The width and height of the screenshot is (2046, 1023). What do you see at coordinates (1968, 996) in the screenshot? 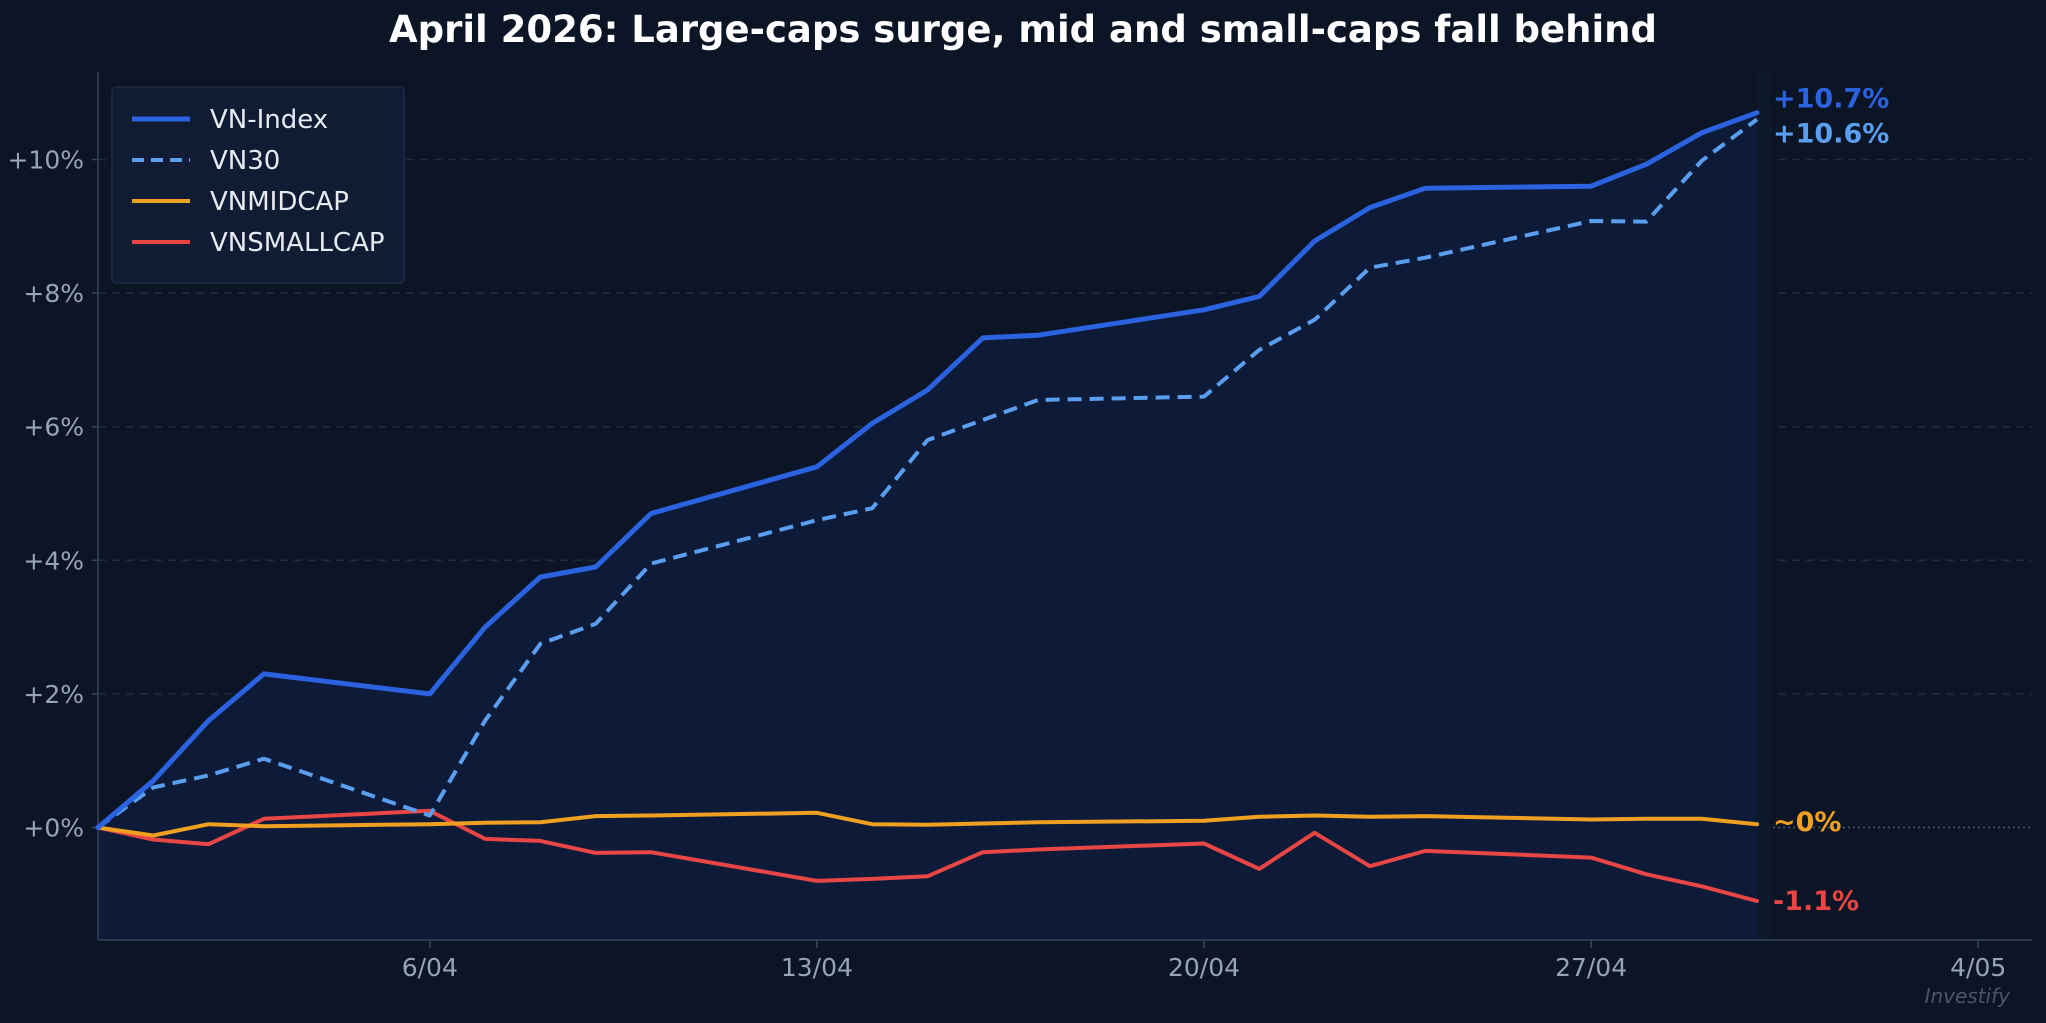
I see `watermark: Investify` at bounding box center [1968, 996].